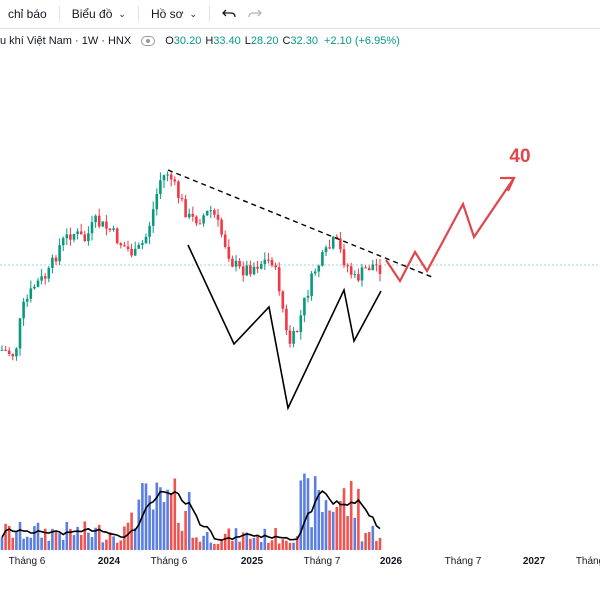 The image size is (600, 600). Describe the element at coordinates (300, 223) in the screenshot. I see `resistance-trendline` at that location.